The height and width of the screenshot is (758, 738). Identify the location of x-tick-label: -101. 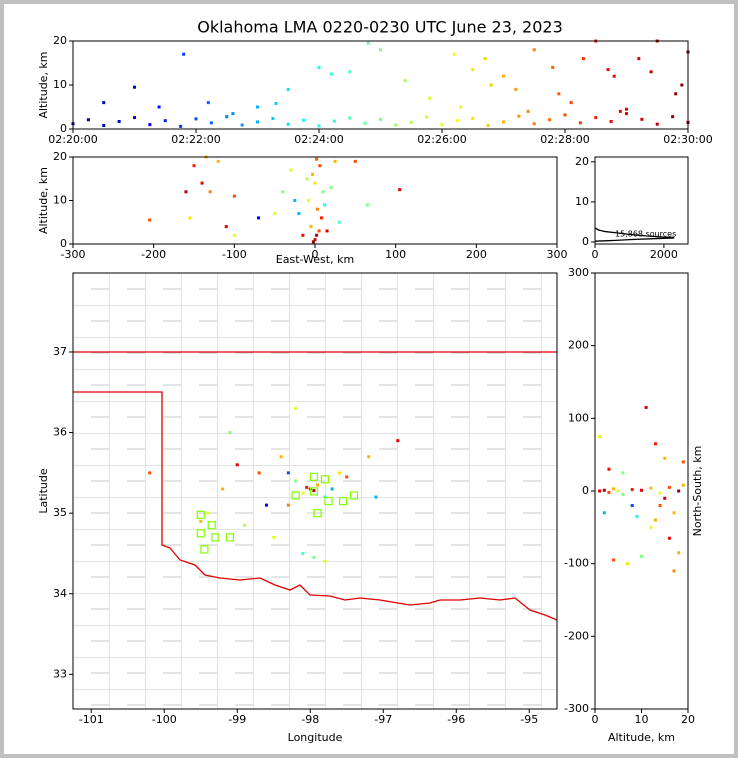
(91, 719).